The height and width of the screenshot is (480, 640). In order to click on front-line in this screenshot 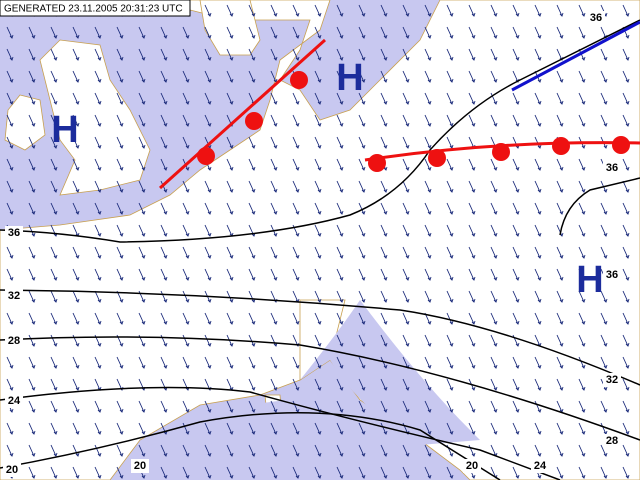, I will do `click(242, 114)`.